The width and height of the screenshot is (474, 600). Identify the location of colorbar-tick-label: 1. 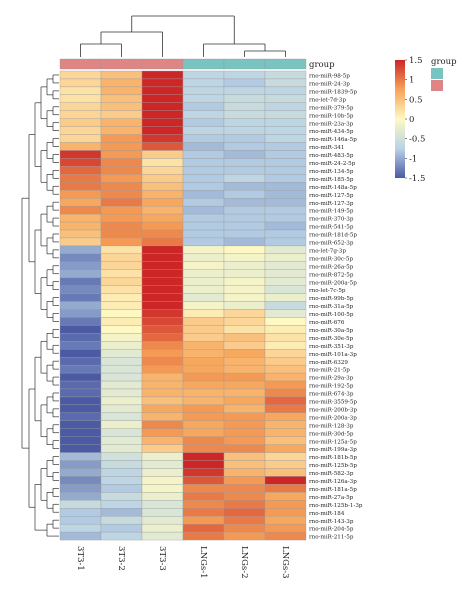
(411, 81).